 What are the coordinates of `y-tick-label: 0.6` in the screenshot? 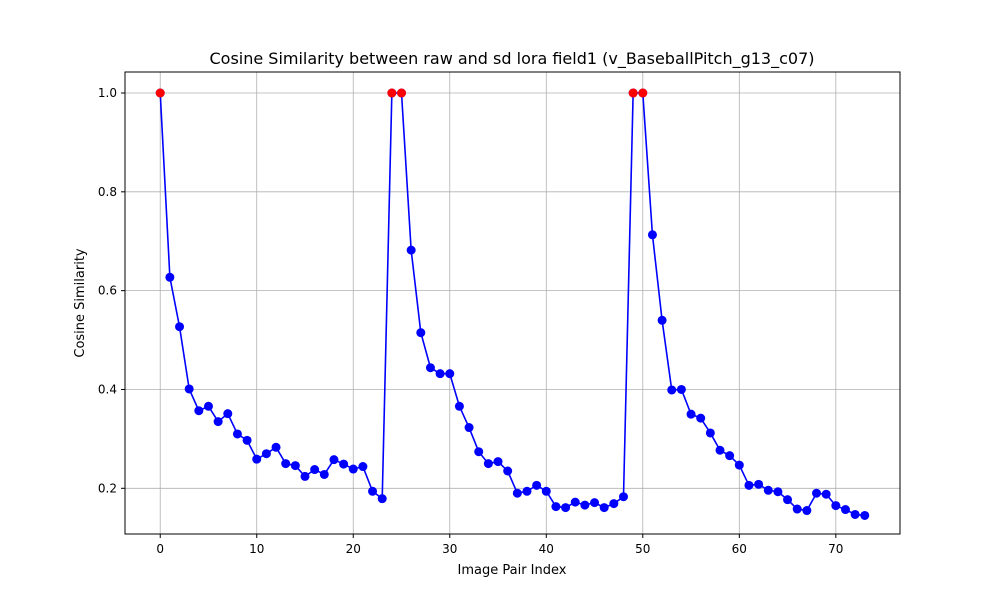 It's located at (107, 291).